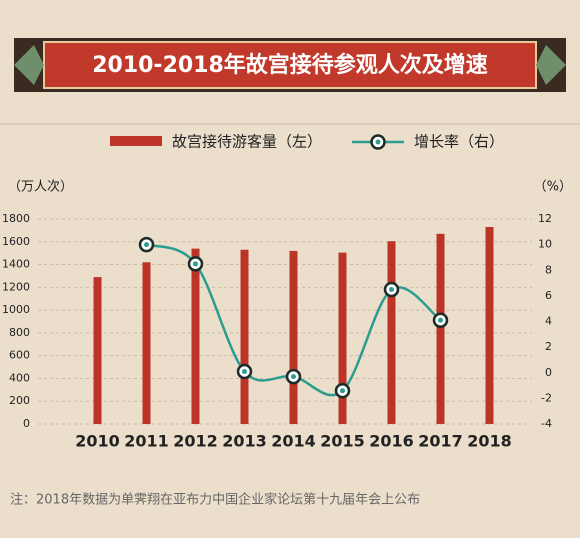 The image size is (580, 538). Describe the element at coordinates (215, 500) in the screenshot. I see `note: 注：2018年数据为单霁翔在亚布力中国企业家论坛第十九届年会上公布` at that location.